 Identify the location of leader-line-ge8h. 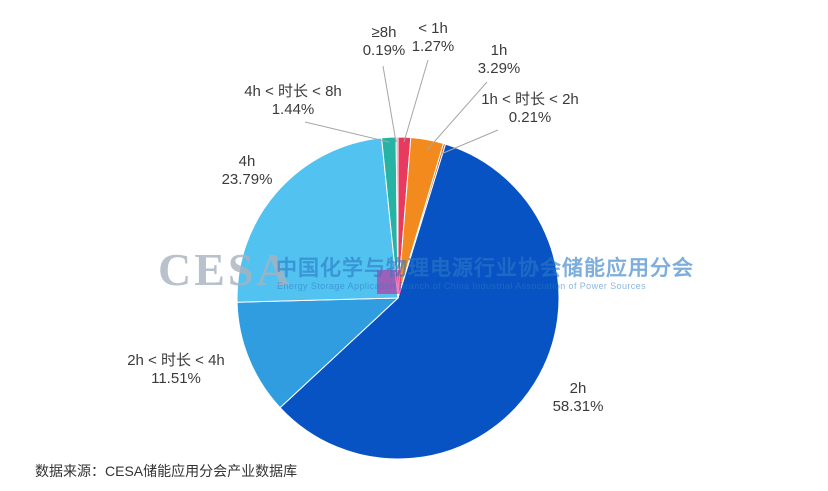
(389, 104).